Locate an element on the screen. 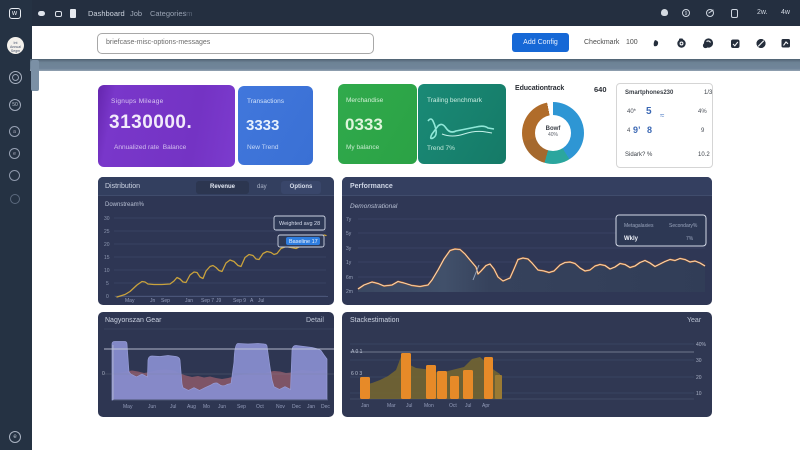 This screenshot has width=800, height=450. svg-text: 2m is located at coordinates (349, 292).